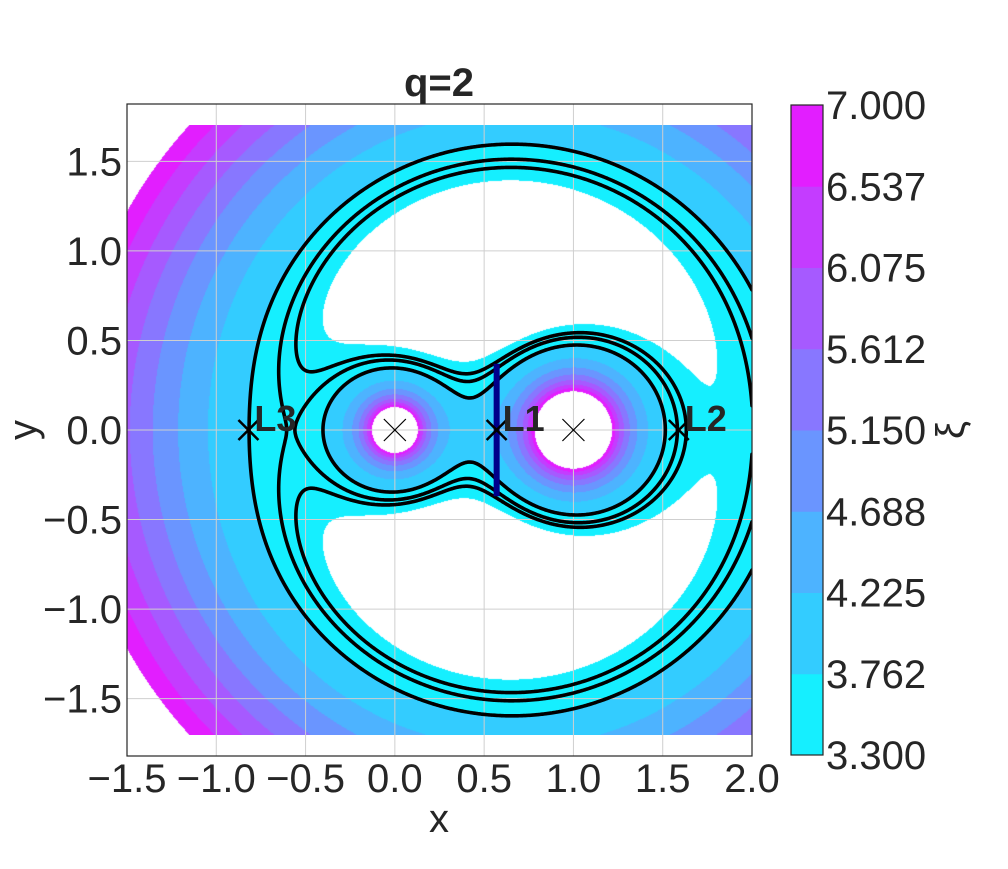 This screenshot has width=1008, height=869. What do you see at coordinates (94, 431) in the screenshot?
I see `y-tick-label: 0.0` at bounding box center [94, 431].